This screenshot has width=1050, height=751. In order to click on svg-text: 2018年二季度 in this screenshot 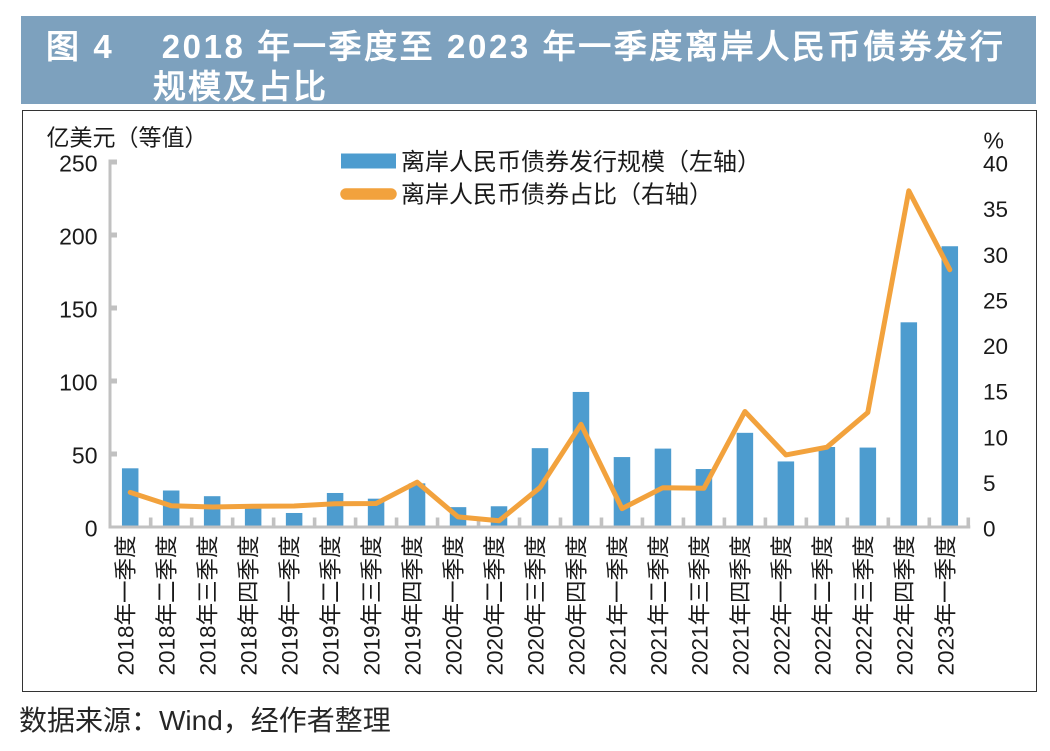, I will do `click(167, 605)`.